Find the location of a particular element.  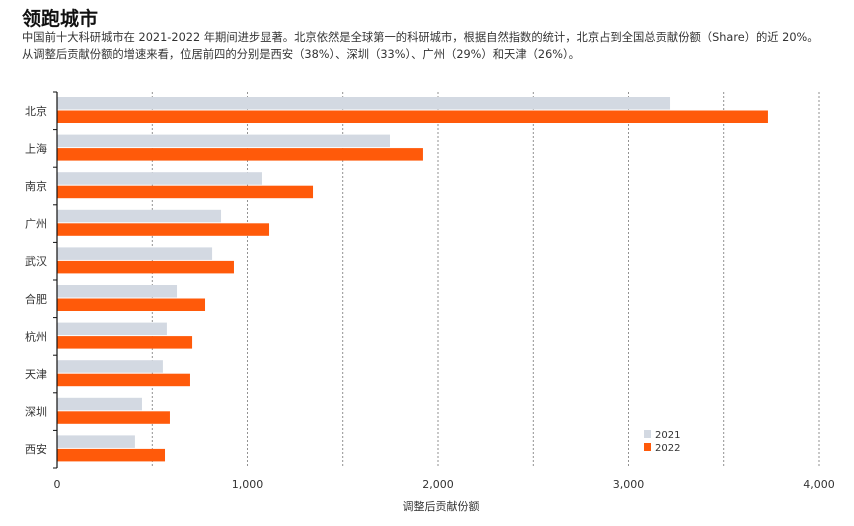

category-label: 杭州 is located at coordinates (36, 336).